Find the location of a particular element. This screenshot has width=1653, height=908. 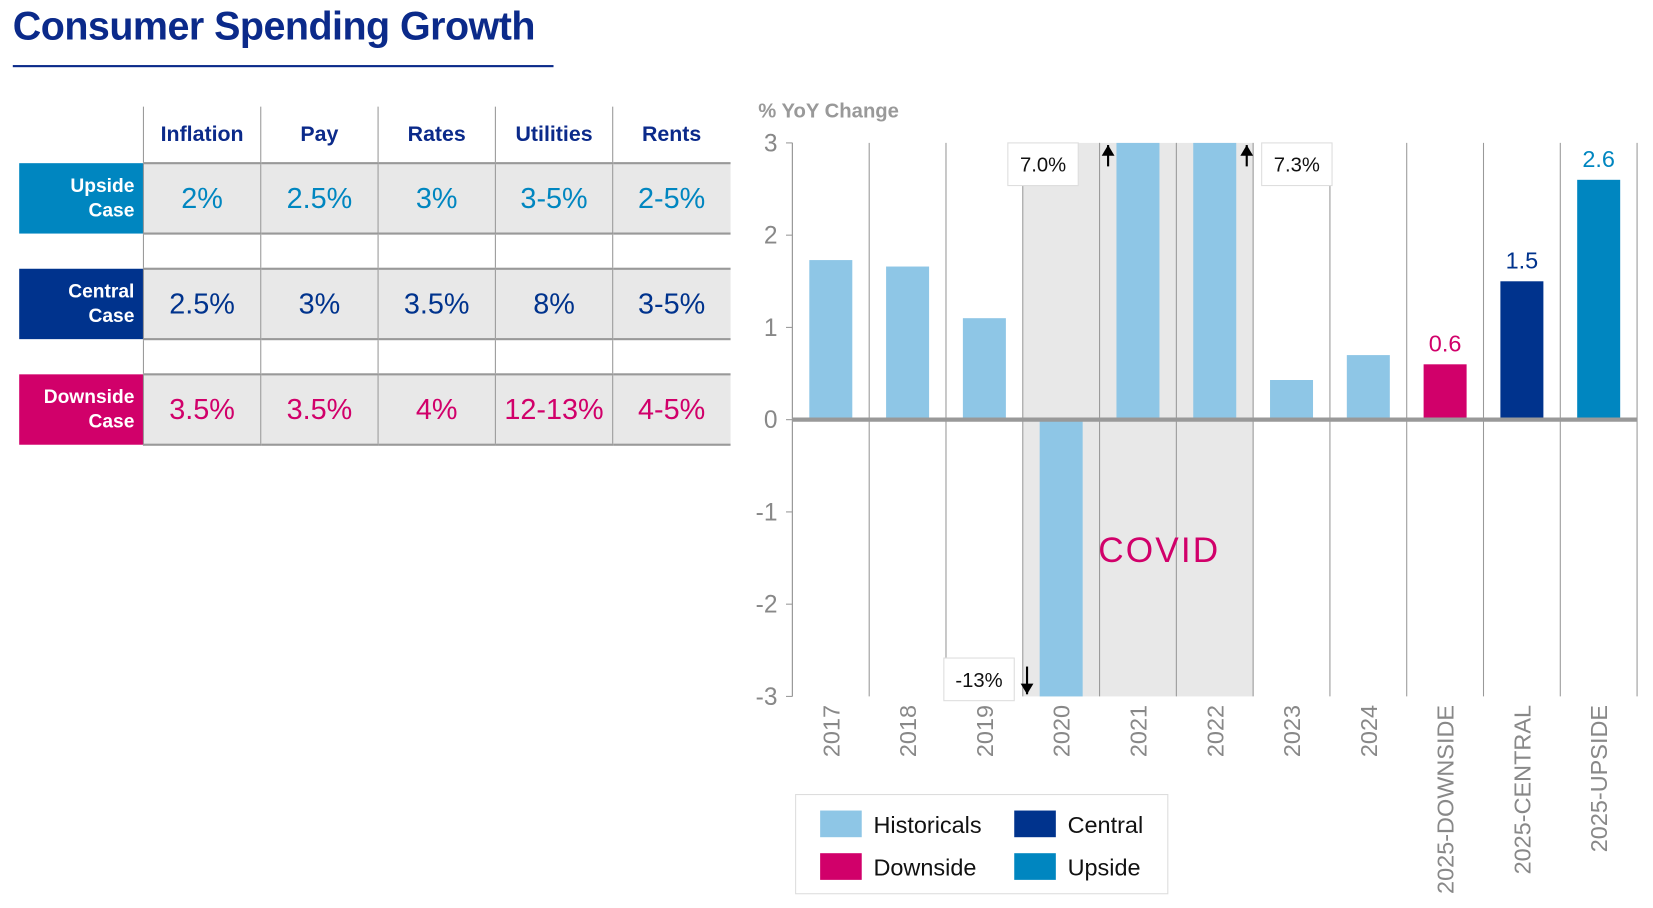

bar-2021 is located at coordinates (1138, 281).